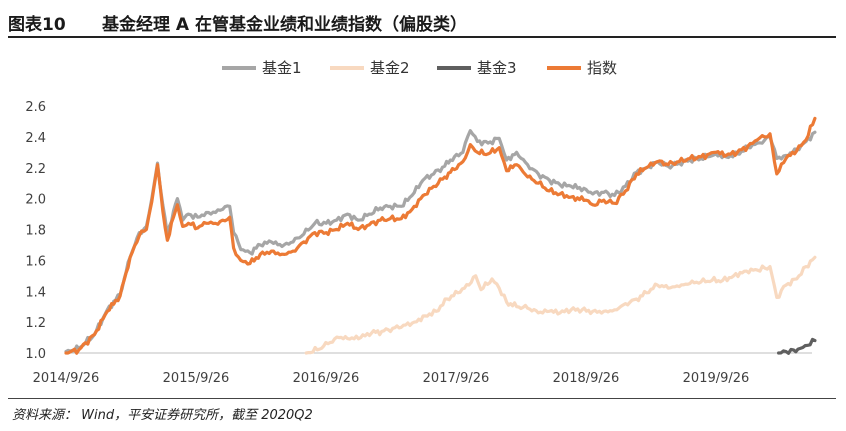 The width and height of the screenshot is (846, 431). What do you see at coordinates (422, 37) in the screenshot?
I see `header-rule` at bounding box center [422, 37].